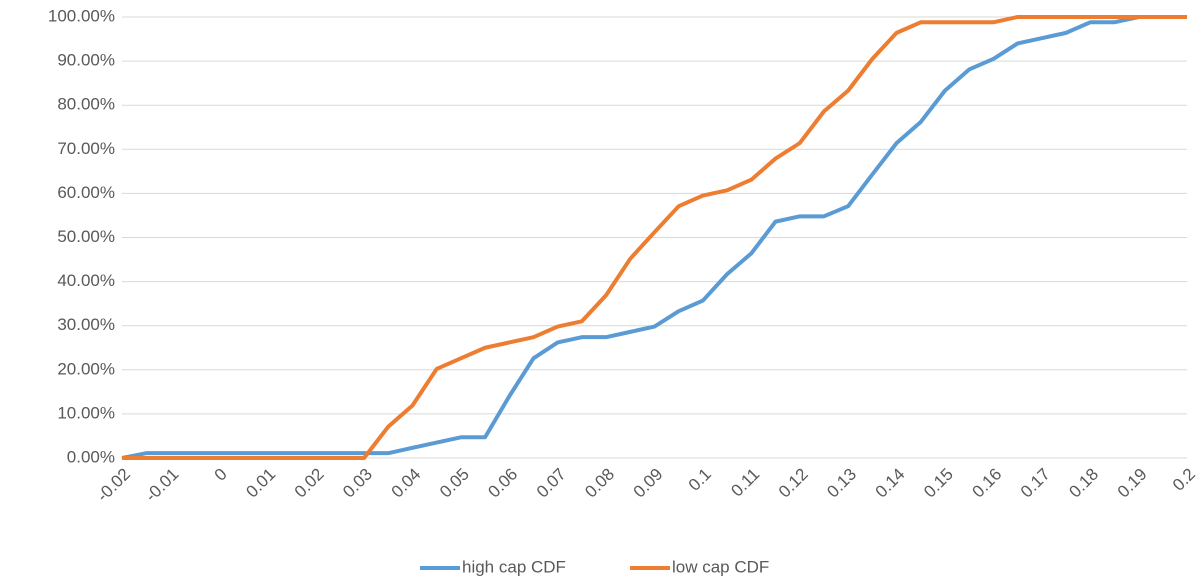  What do you see at coordinates (406, 483) in the screenshot?
I see `x-tick-label: 0.04` at bounding box center [406, 483].